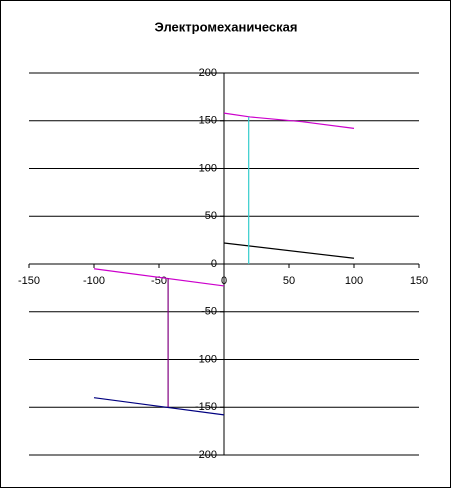 This screenshot has width=452, height=489. What do you see at coordinates (211, 216) in the screenshot?
I see `y-tick-label: 50` at bounding box center [211, 216].